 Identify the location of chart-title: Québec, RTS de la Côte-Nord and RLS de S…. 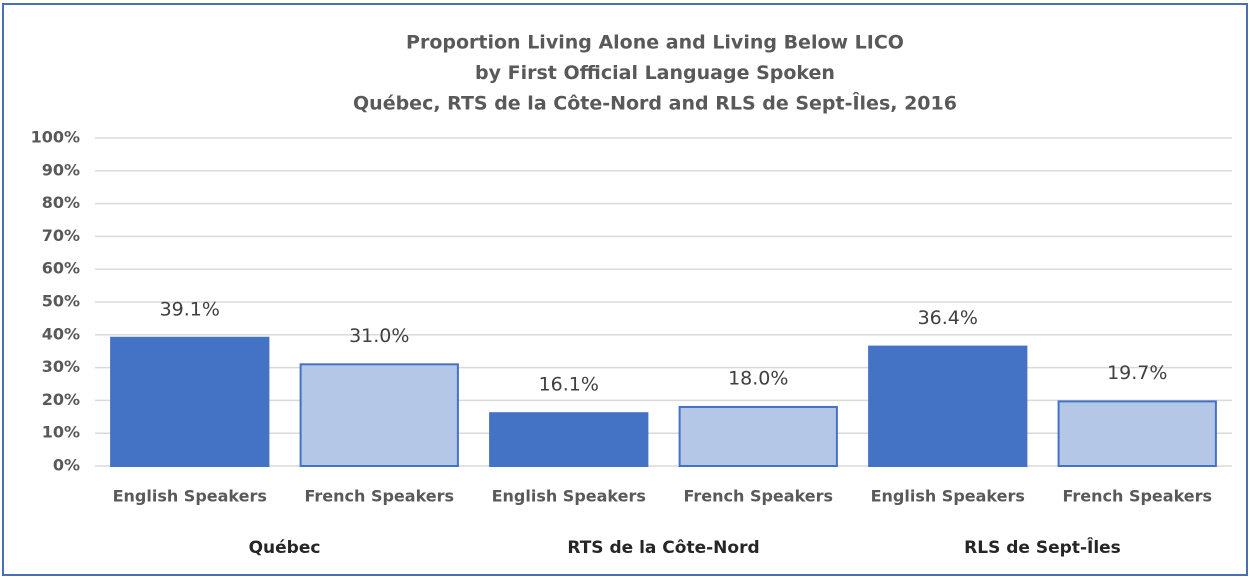
(655, 103).